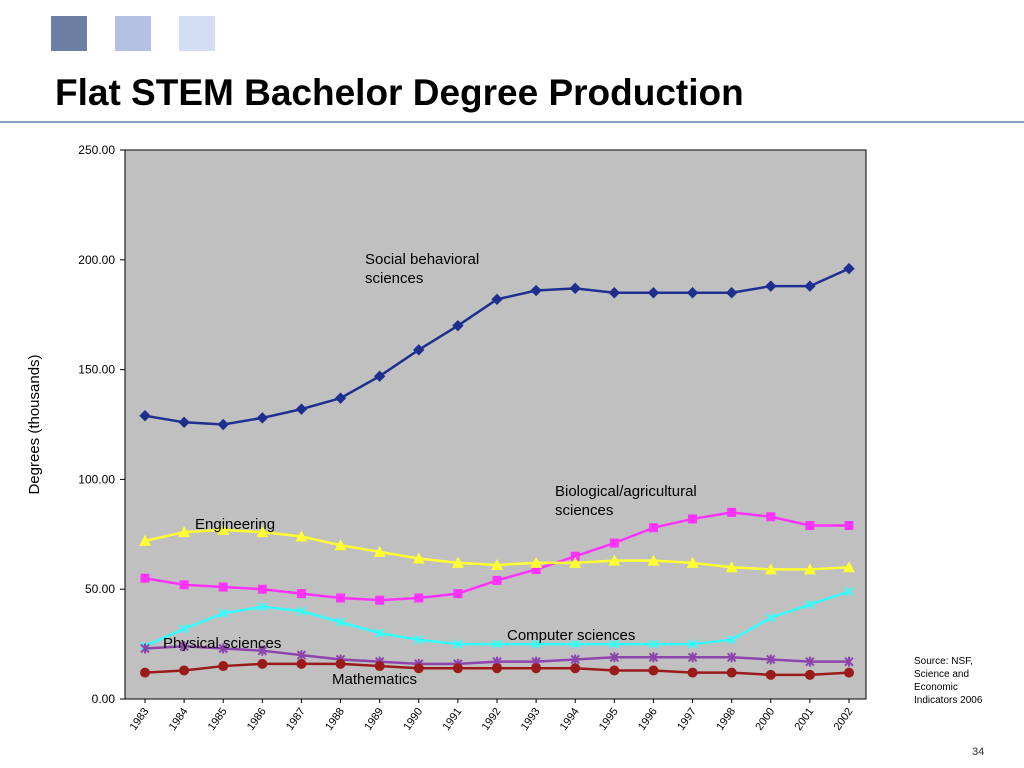  Describe the element at coordinates (584, 510) in the screenshot. I see `series-annotation: sciences` at that location.